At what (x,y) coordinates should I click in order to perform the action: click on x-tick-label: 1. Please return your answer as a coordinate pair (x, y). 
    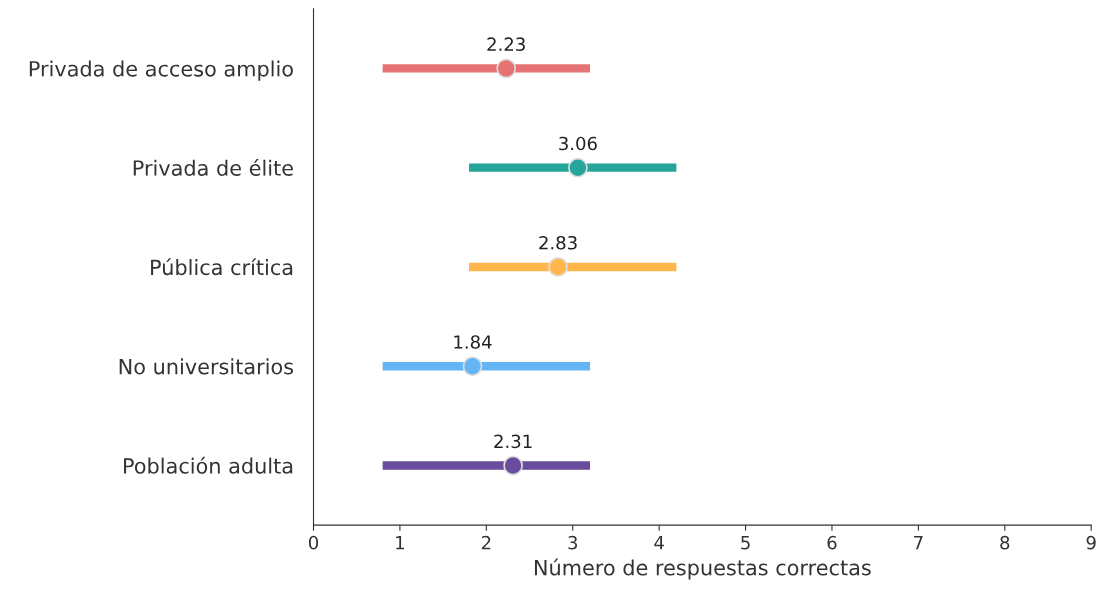
    Looking at the image, I should click on (400, 543).